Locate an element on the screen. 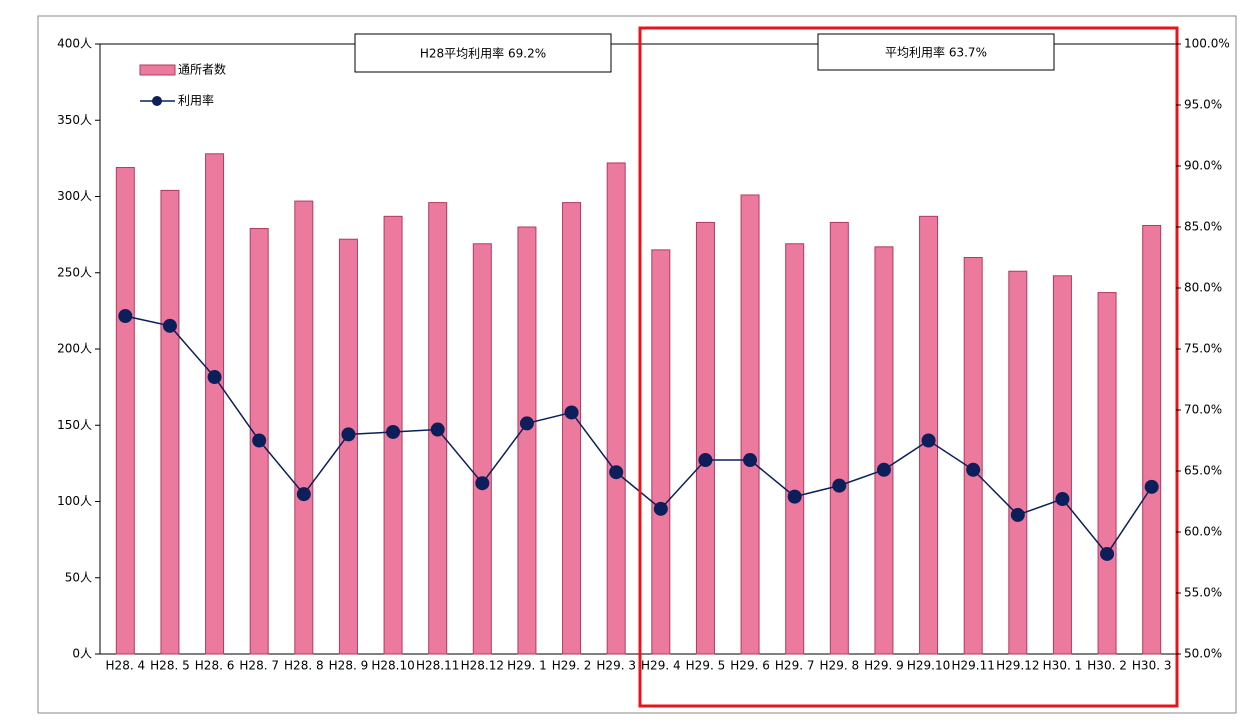 The height and width of the screenshot is (728, 1244). x-tick-label: H28.12 is located at coordinates (482, 666).